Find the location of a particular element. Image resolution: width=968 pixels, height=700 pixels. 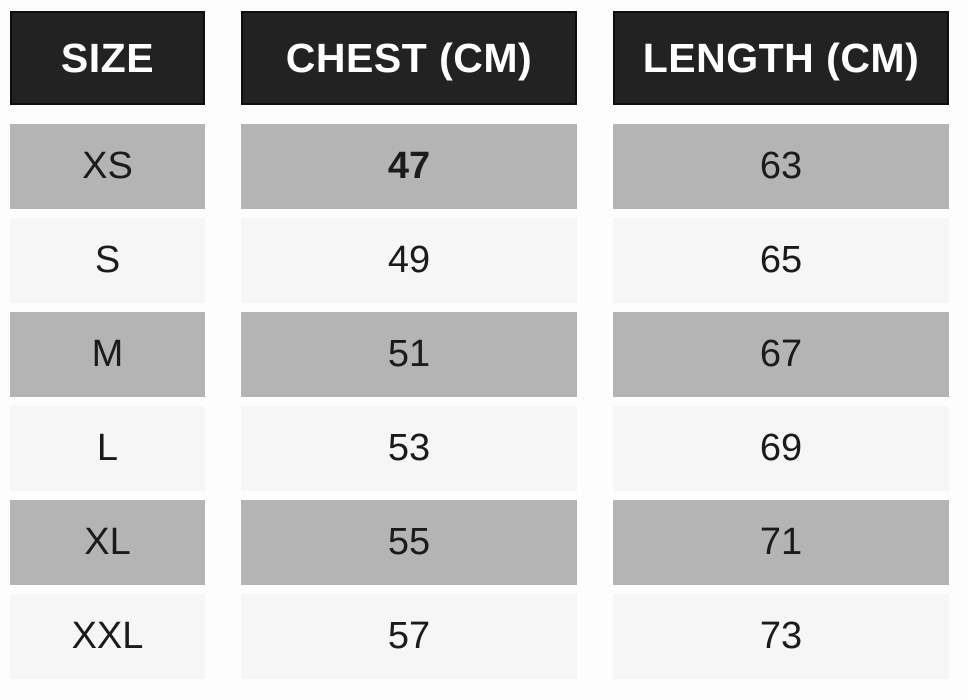

chest-cell: 53 is located at coordinates (409, 448).